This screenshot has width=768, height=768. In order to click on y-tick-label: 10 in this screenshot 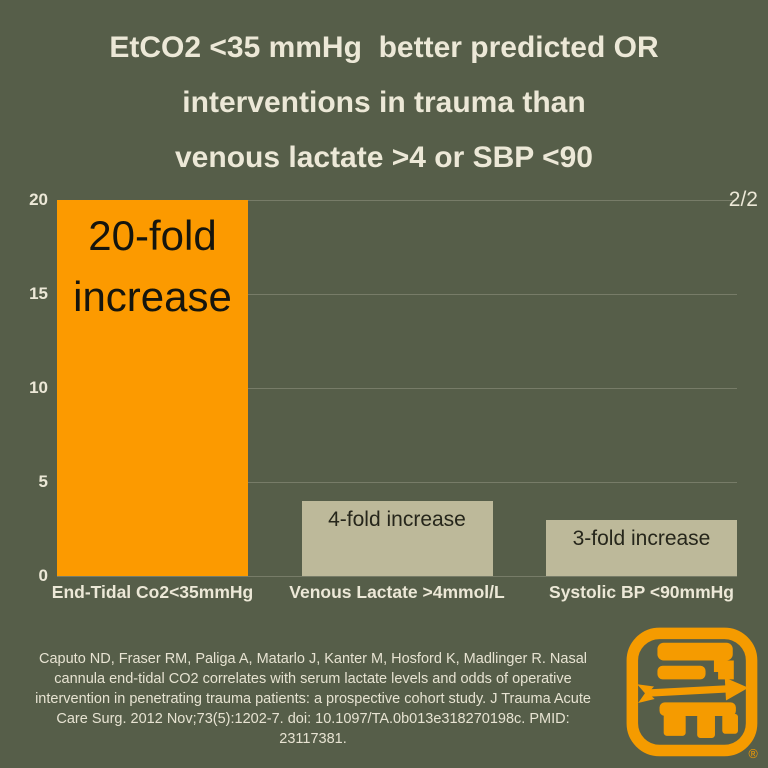, I will do `click(38, 387)`.